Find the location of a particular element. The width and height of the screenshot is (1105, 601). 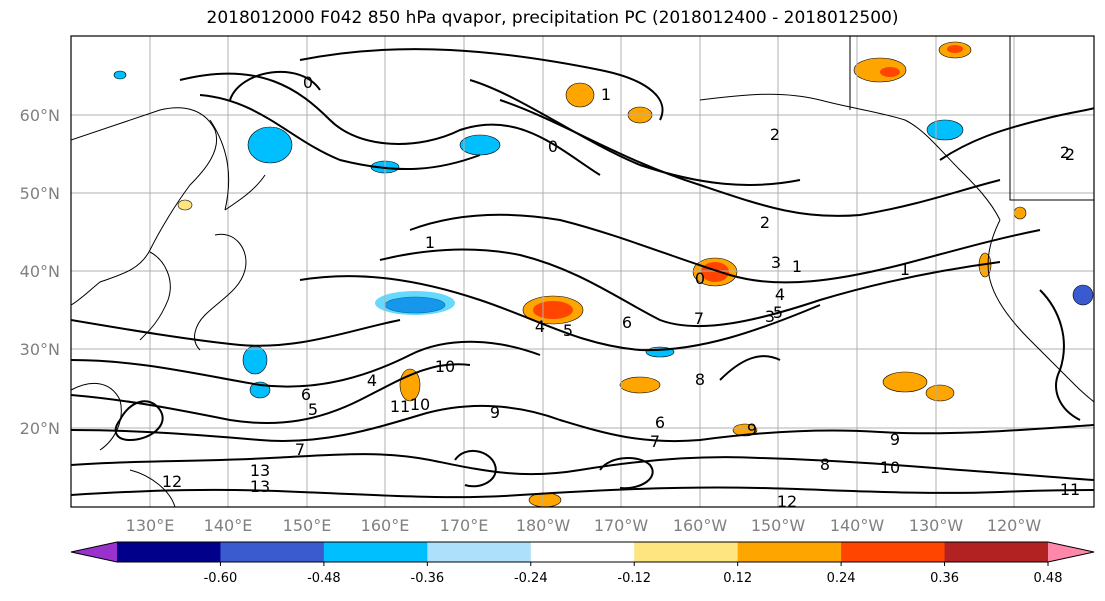

lat-label: 60°N is located at coordinates (40, 115).